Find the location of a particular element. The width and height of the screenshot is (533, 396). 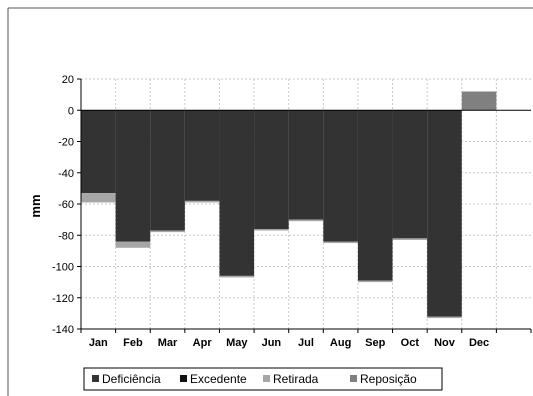

x-tick-label: May is located at coordinates (237, 343).